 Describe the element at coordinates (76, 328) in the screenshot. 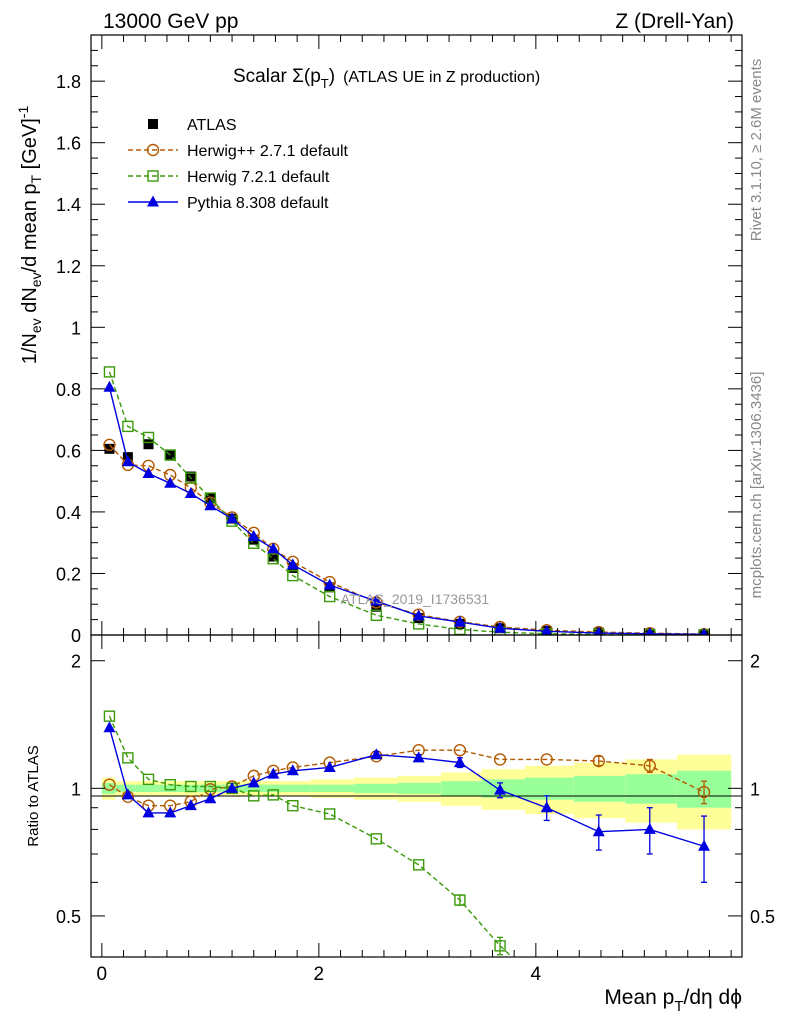

I see `y-tick-label-main: 1` at that location.